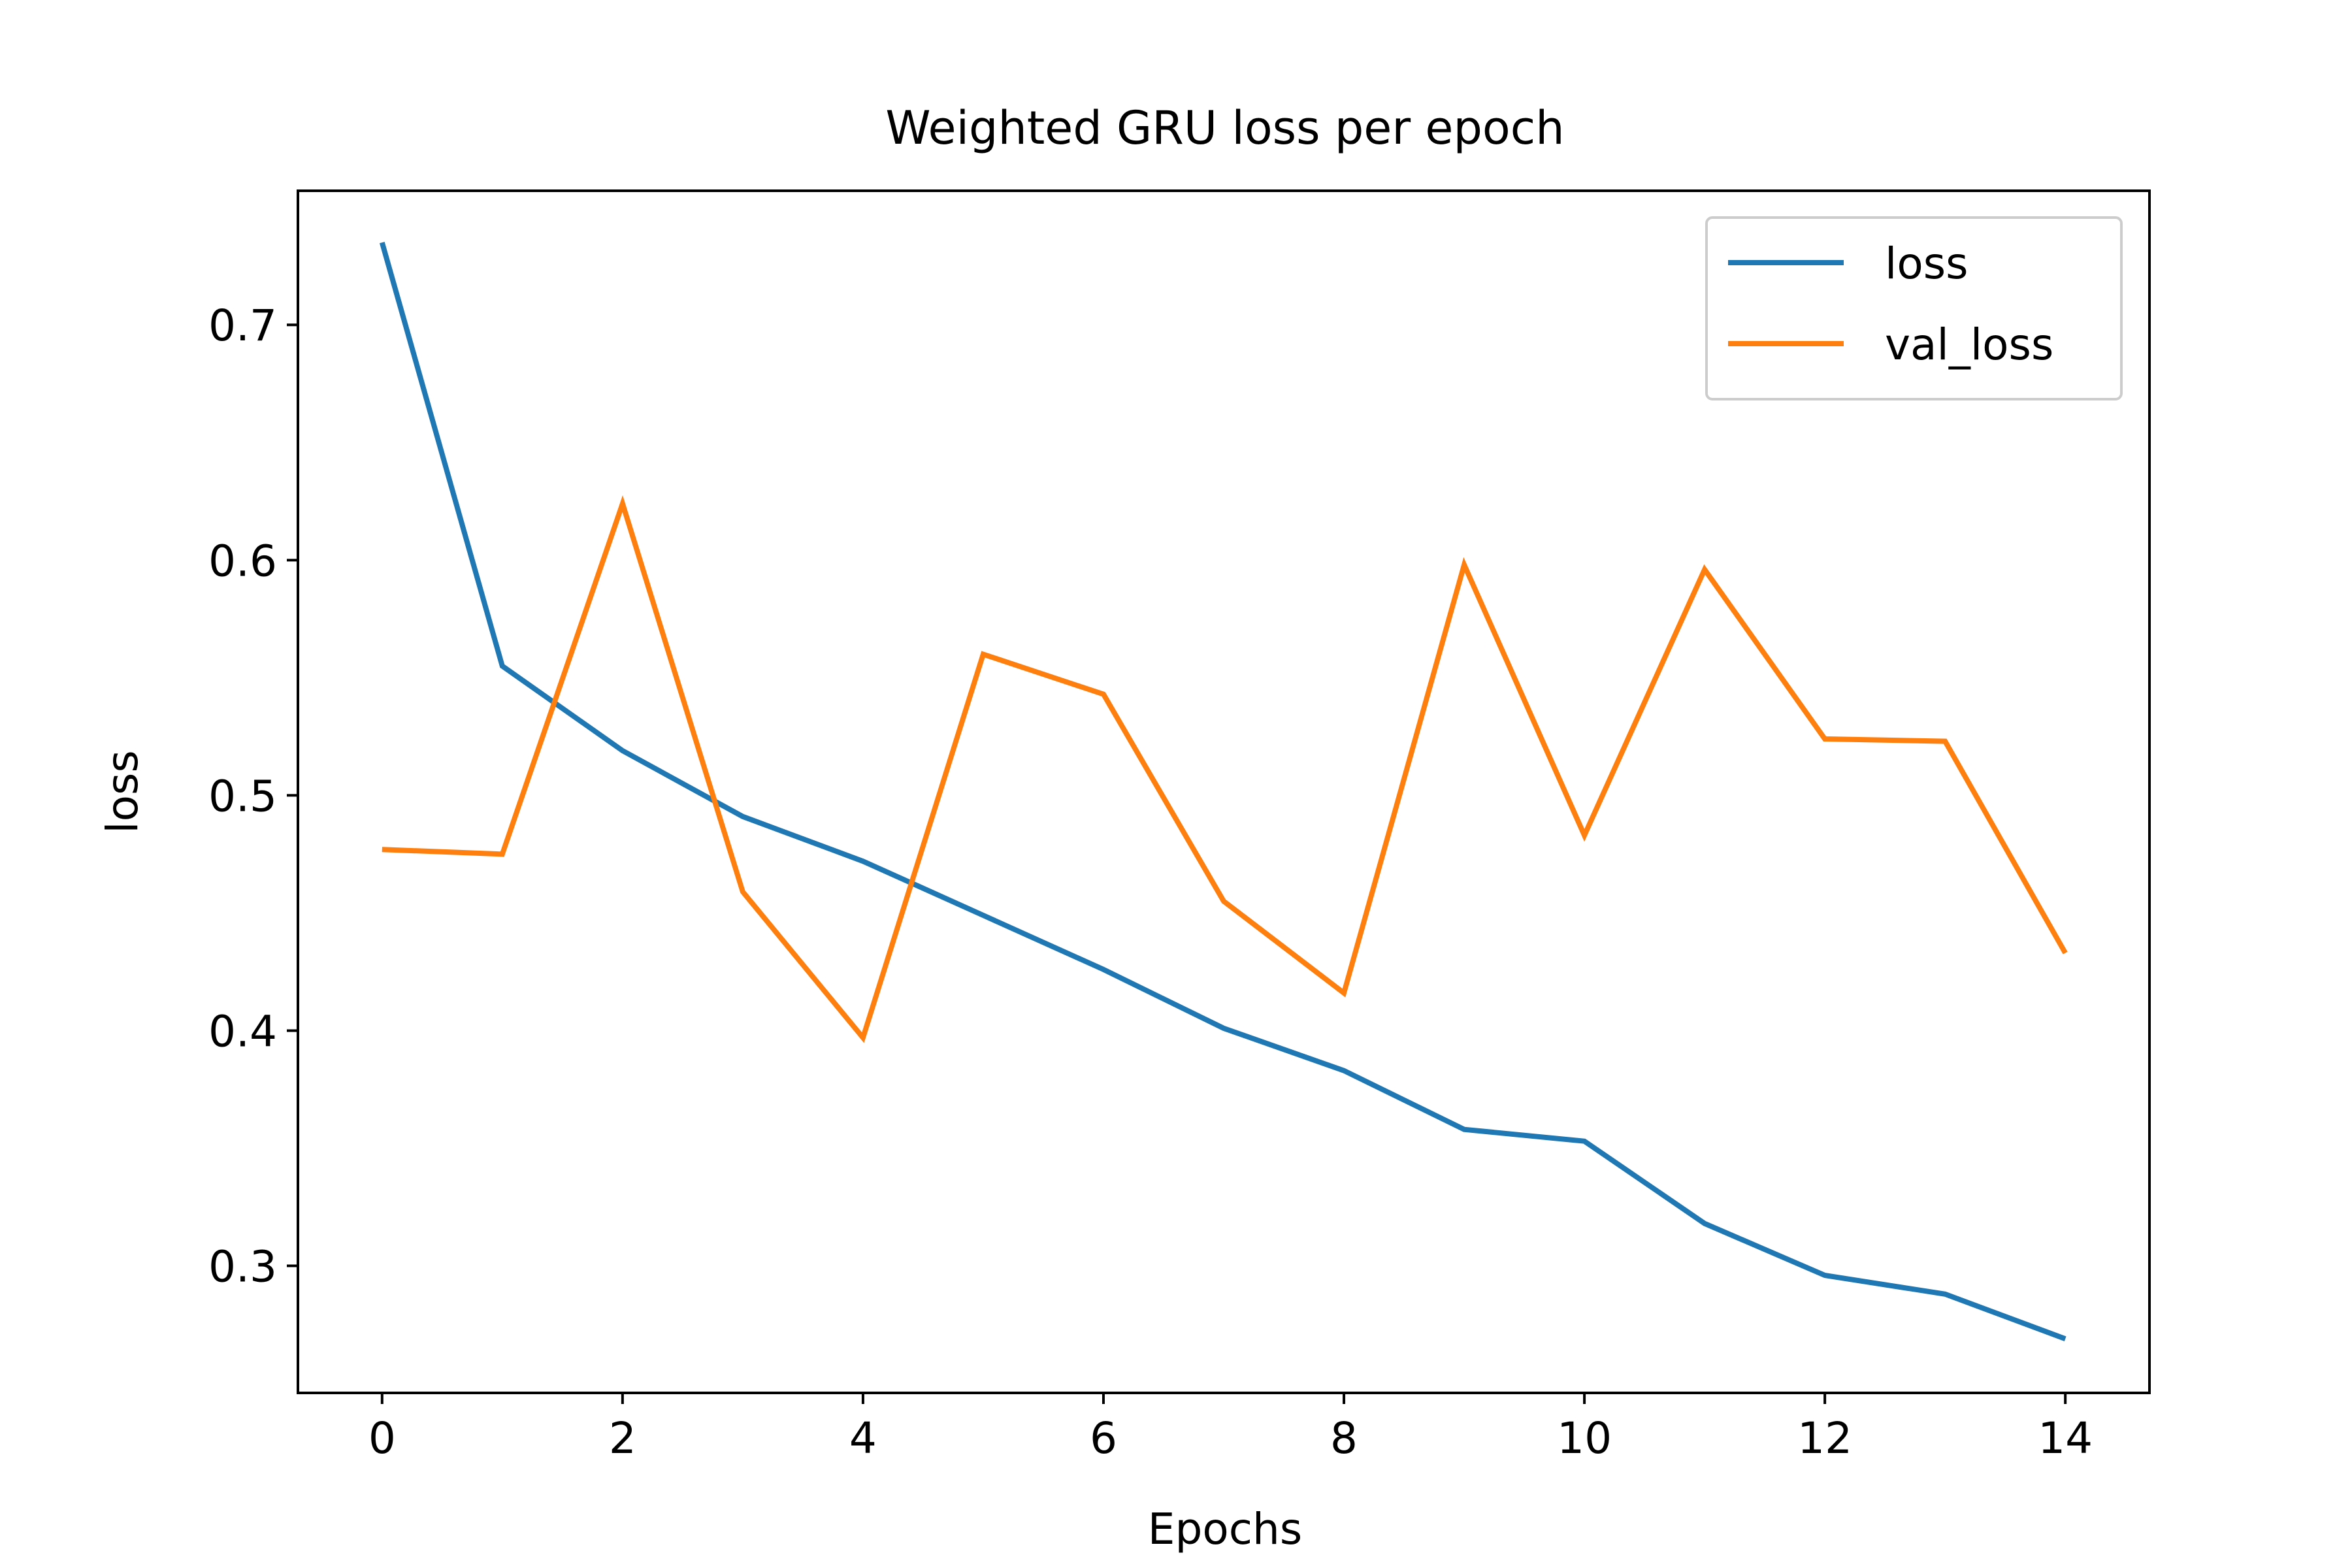  What do you see at coordinates (242, 1267) in the screenshot?
I see `y-tick-label: 0.3` at bounding box center [242, 1267].